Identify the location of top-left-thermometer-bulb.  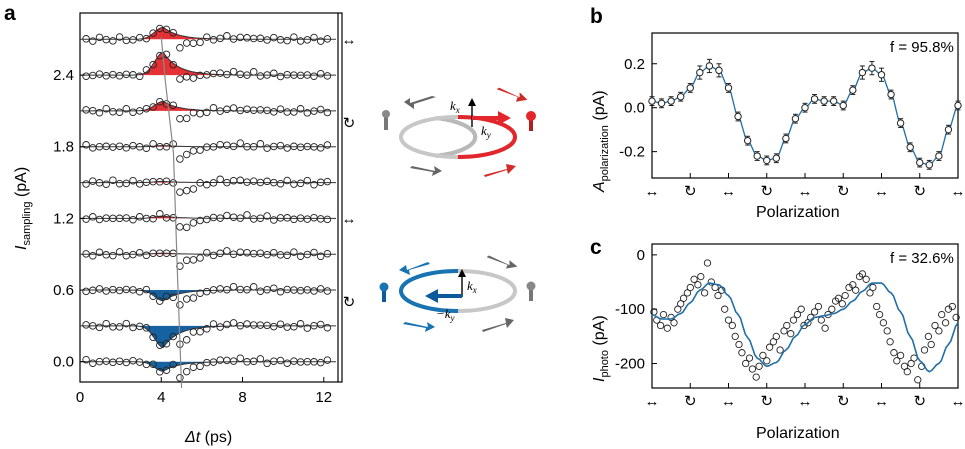
(386, 114).